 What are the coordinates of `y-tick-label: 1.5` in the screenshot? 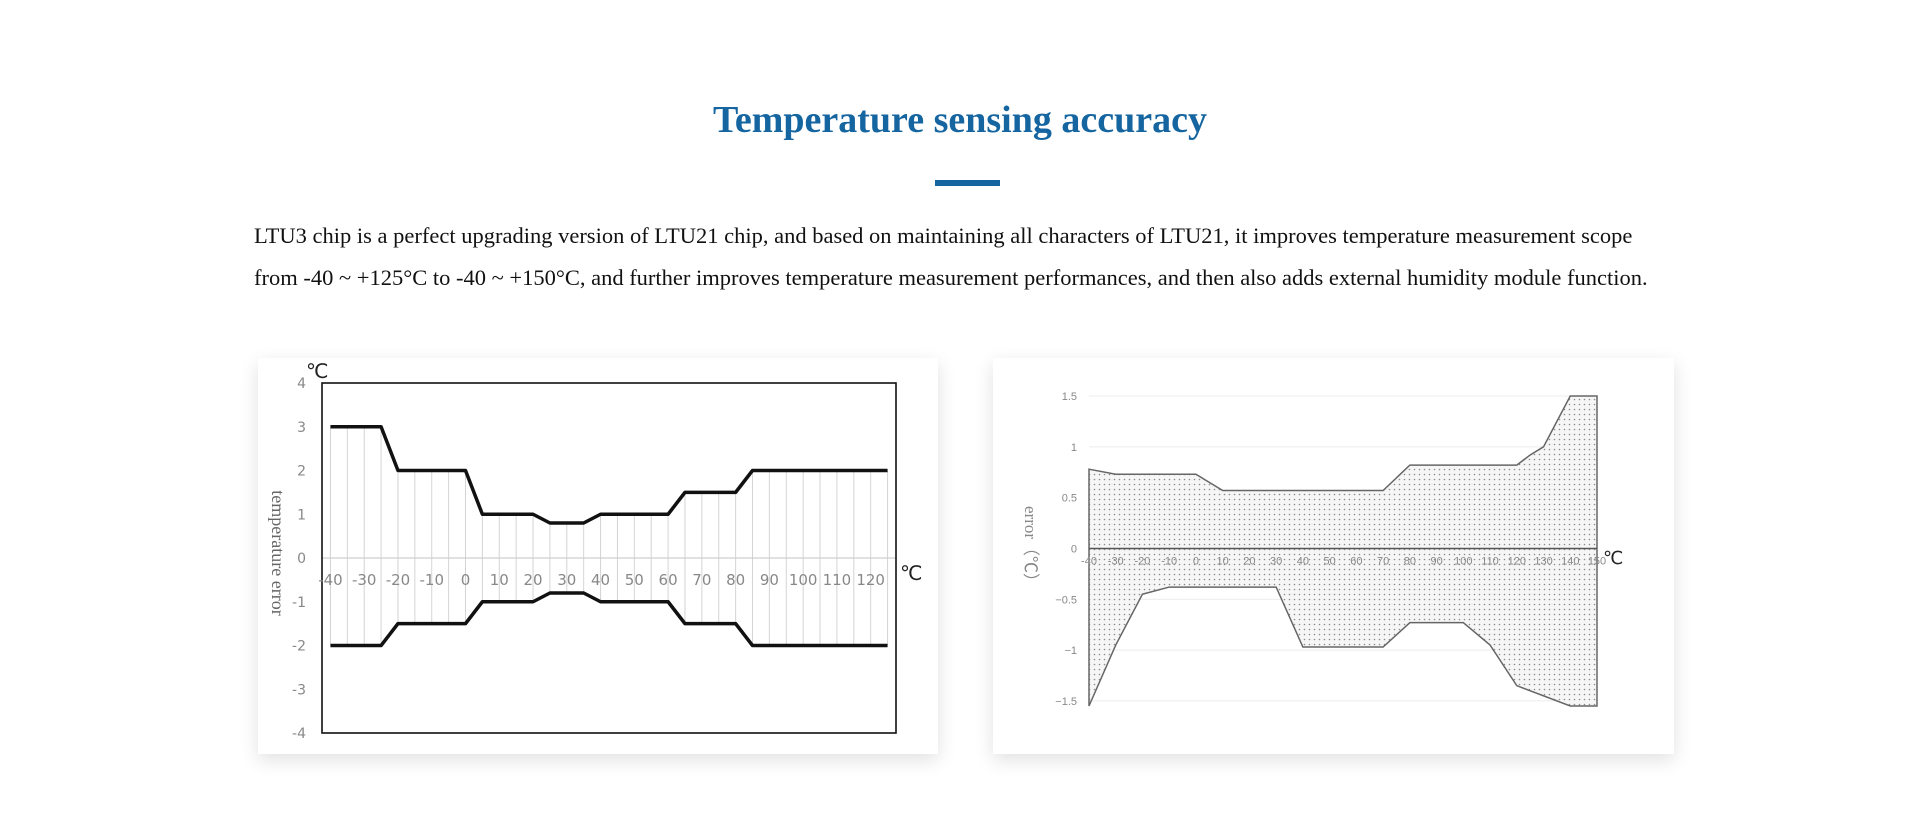 It's located at (1069, 397).